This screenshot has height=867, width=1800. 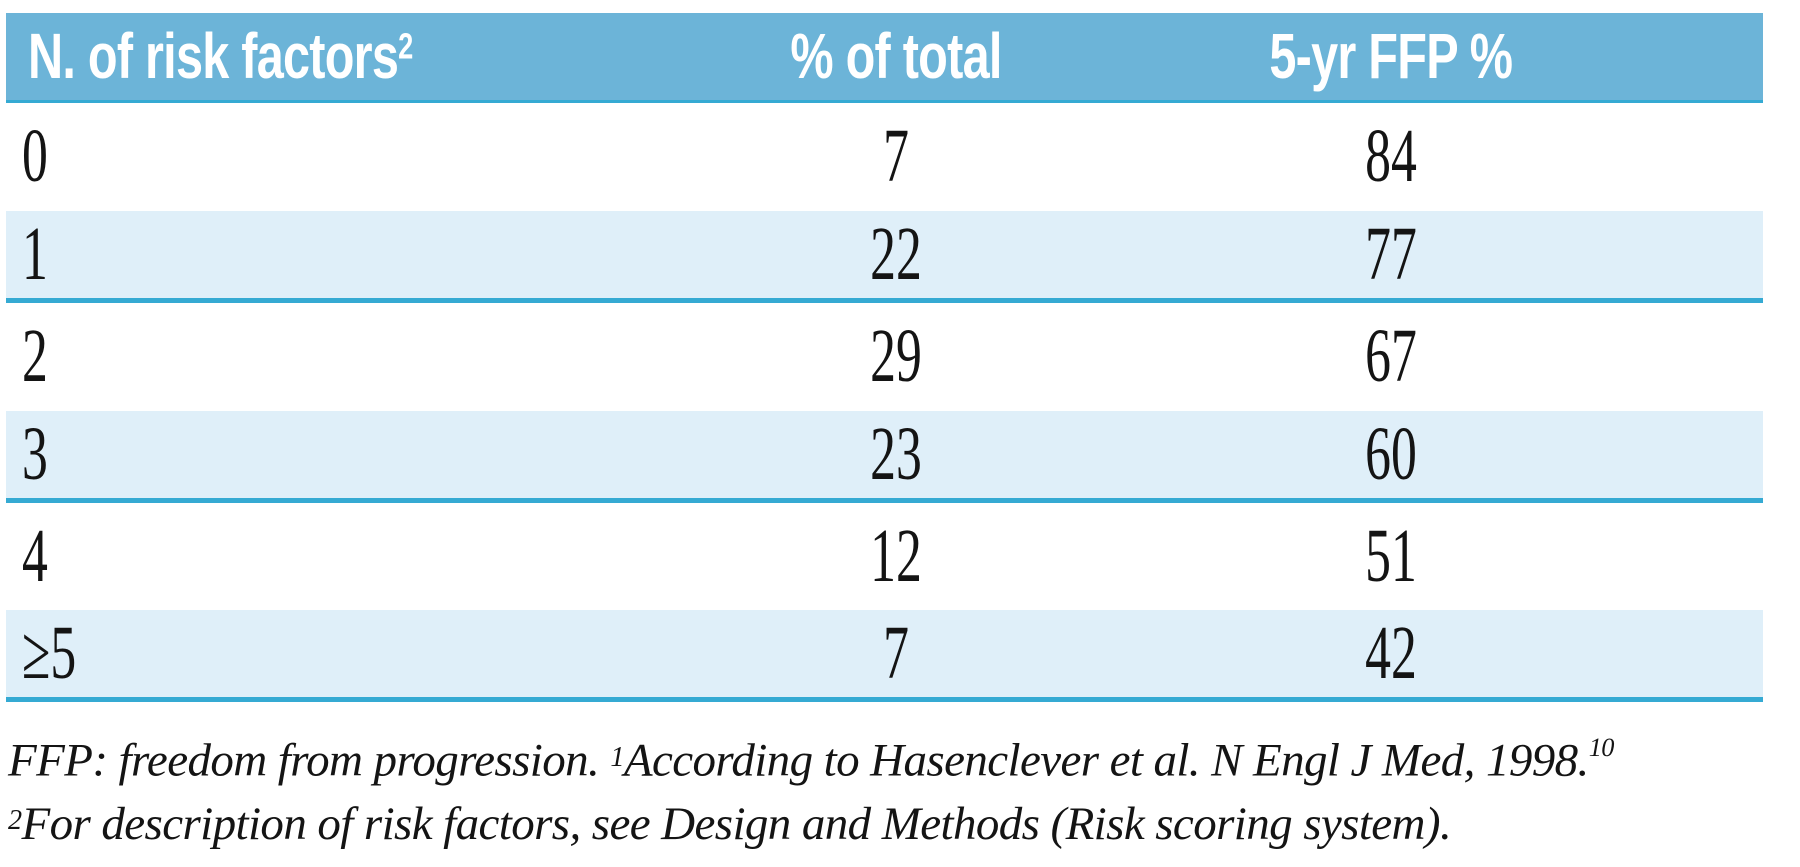 I want to click on cell-pct-total: 12, so click(x=896, y=555).